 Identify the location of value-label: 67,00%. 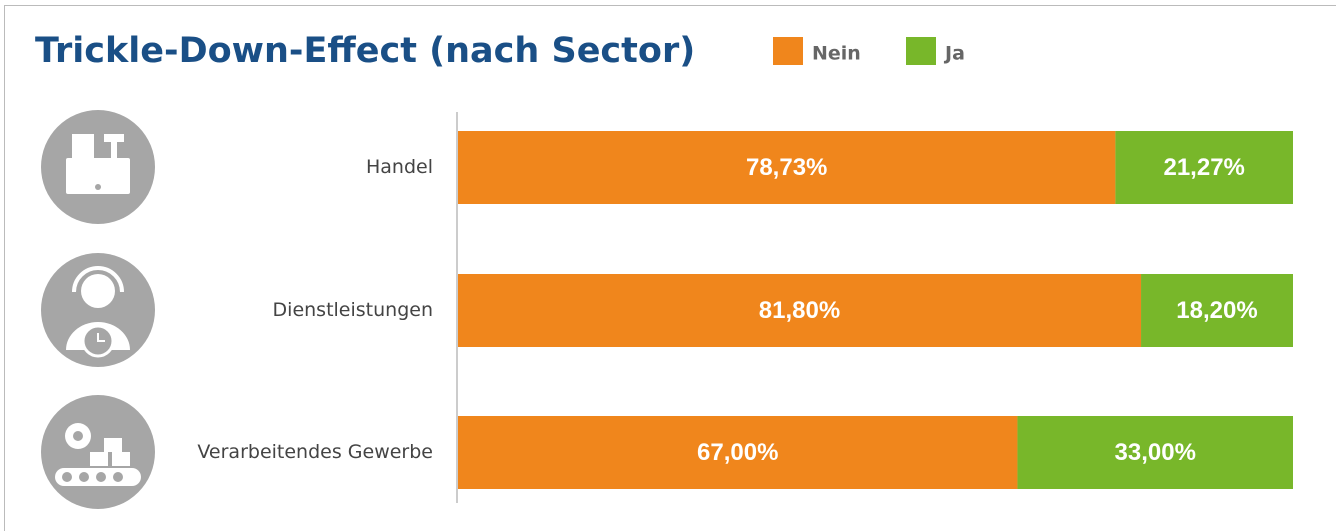
(737, 452).